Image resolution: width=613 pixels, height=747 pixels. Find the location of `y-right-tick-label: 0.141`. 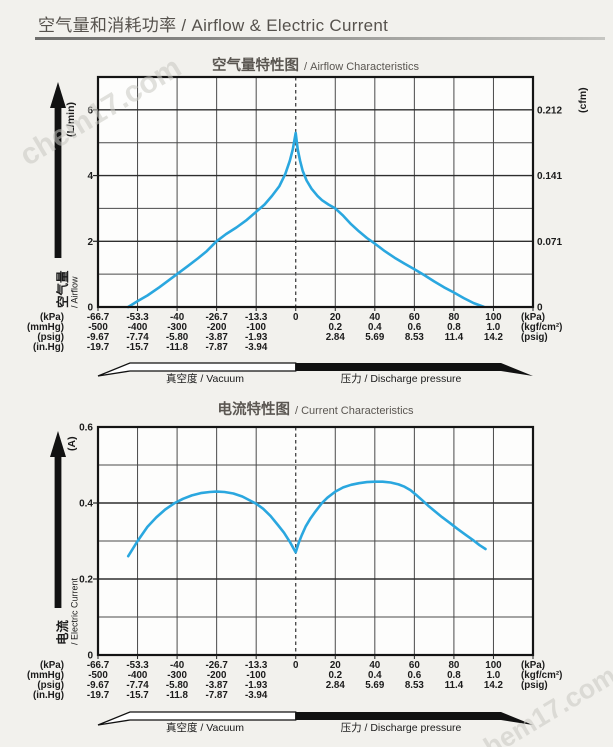

y-right-tick-label: 0.141 is located at coordinates (549, 176).